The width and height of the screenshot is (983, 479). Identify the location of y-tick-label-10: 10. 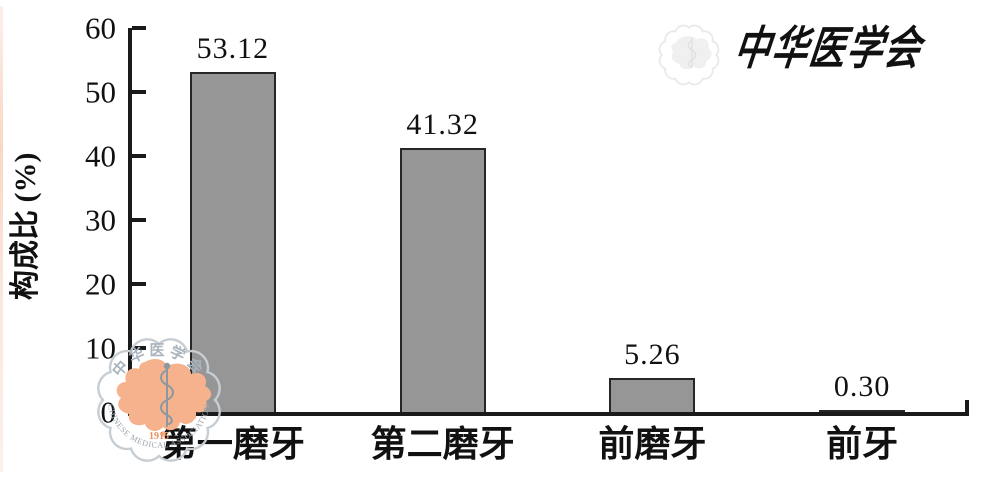
(100, 348).